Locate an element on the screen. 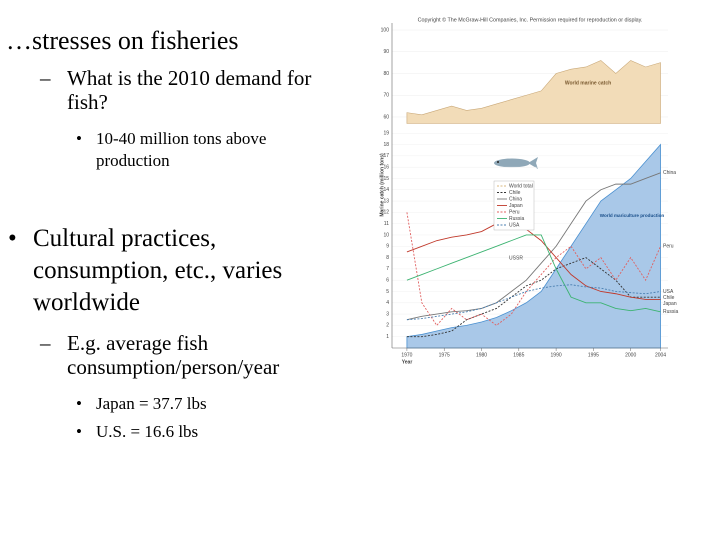  bullet: • U.S. = 16.6 lbs is located at coordinates (196, 432).